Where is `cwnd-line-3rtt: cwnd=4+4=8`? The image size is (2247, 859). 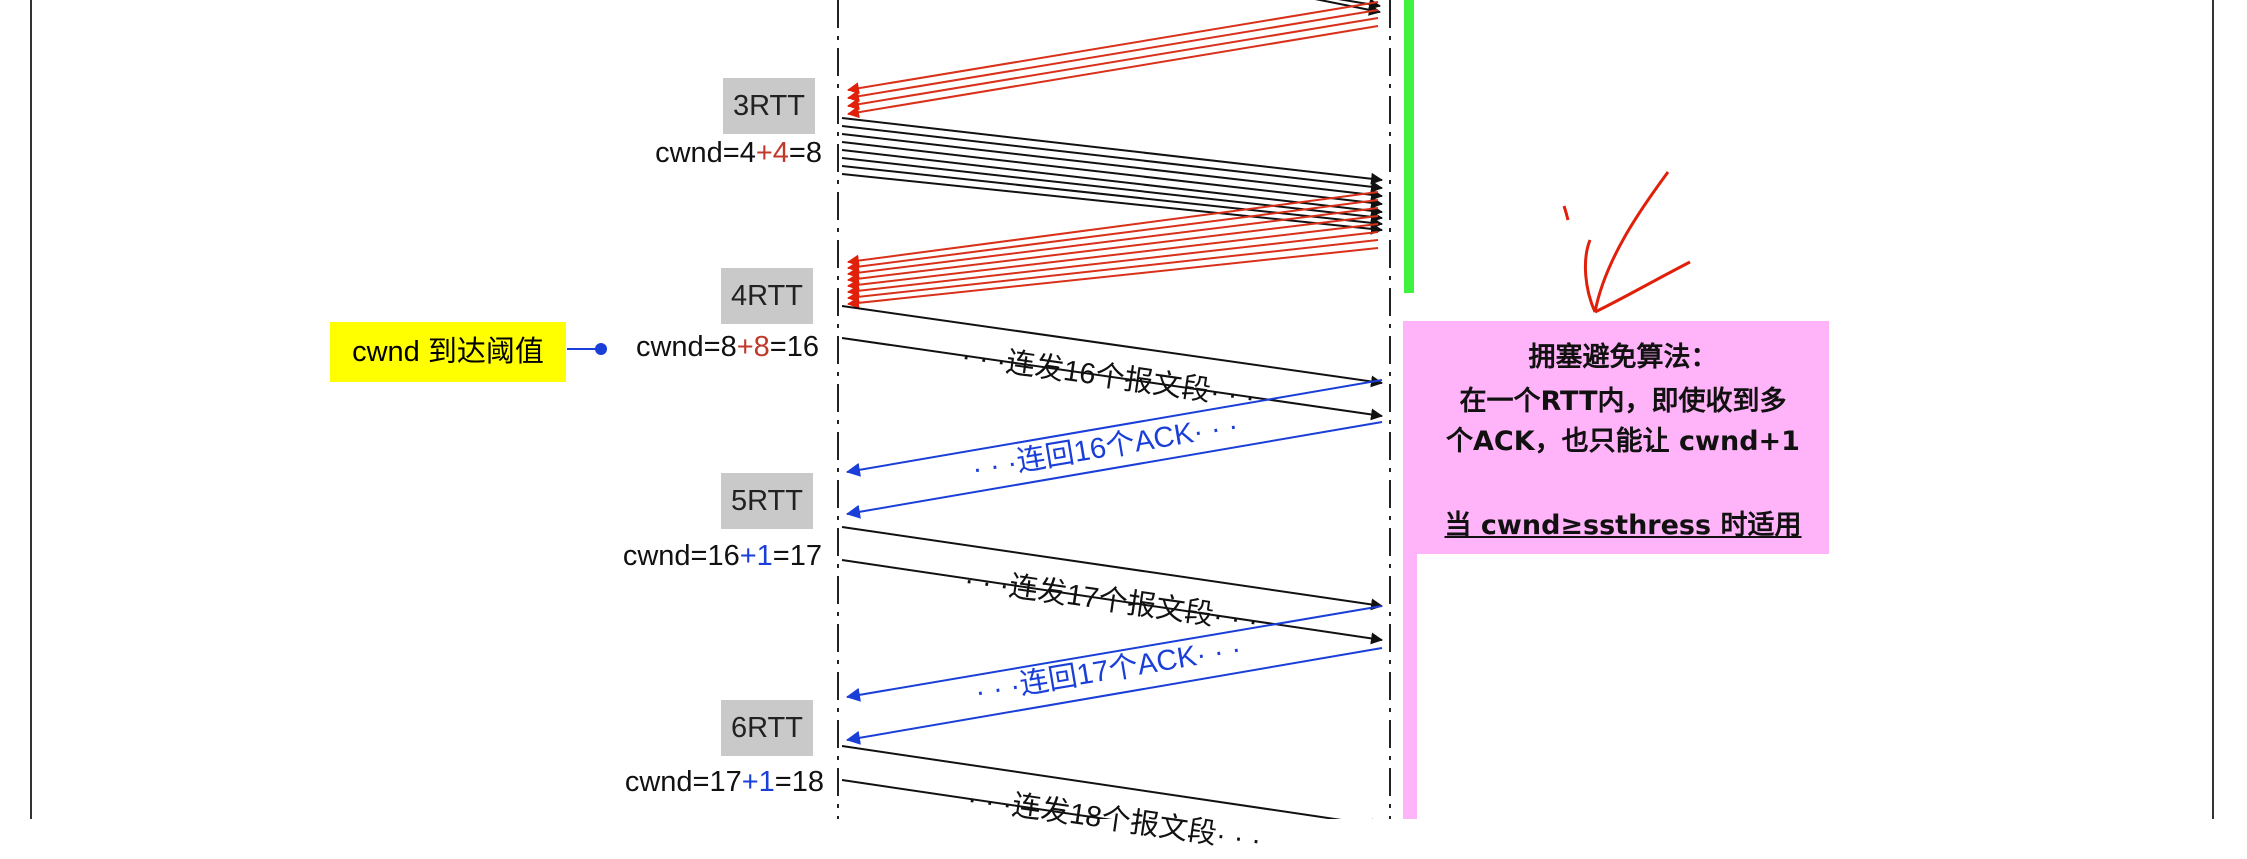 cwnd-line-3rtt: cwnd=4+4=8 is located at coordinates (738, 153).